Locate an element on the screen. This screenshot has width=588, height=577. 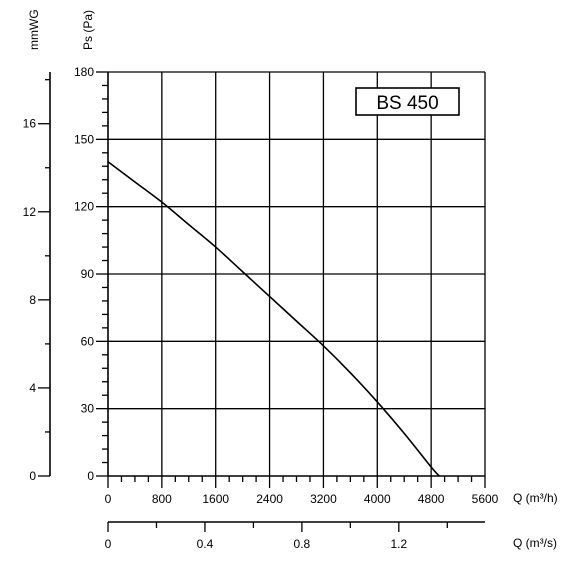
left-axis-tick-label: 180 is located at coordinates (84, 72).